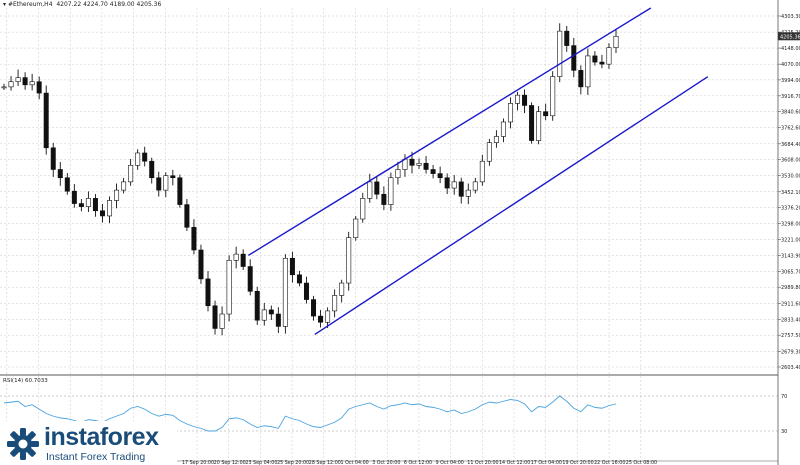 Image resolution: width=800 pixels, height=465 pixels. Describe the element at coordinates (790, 65) in the screenshot. I see `price-tick-label: 4070.00` at that location.